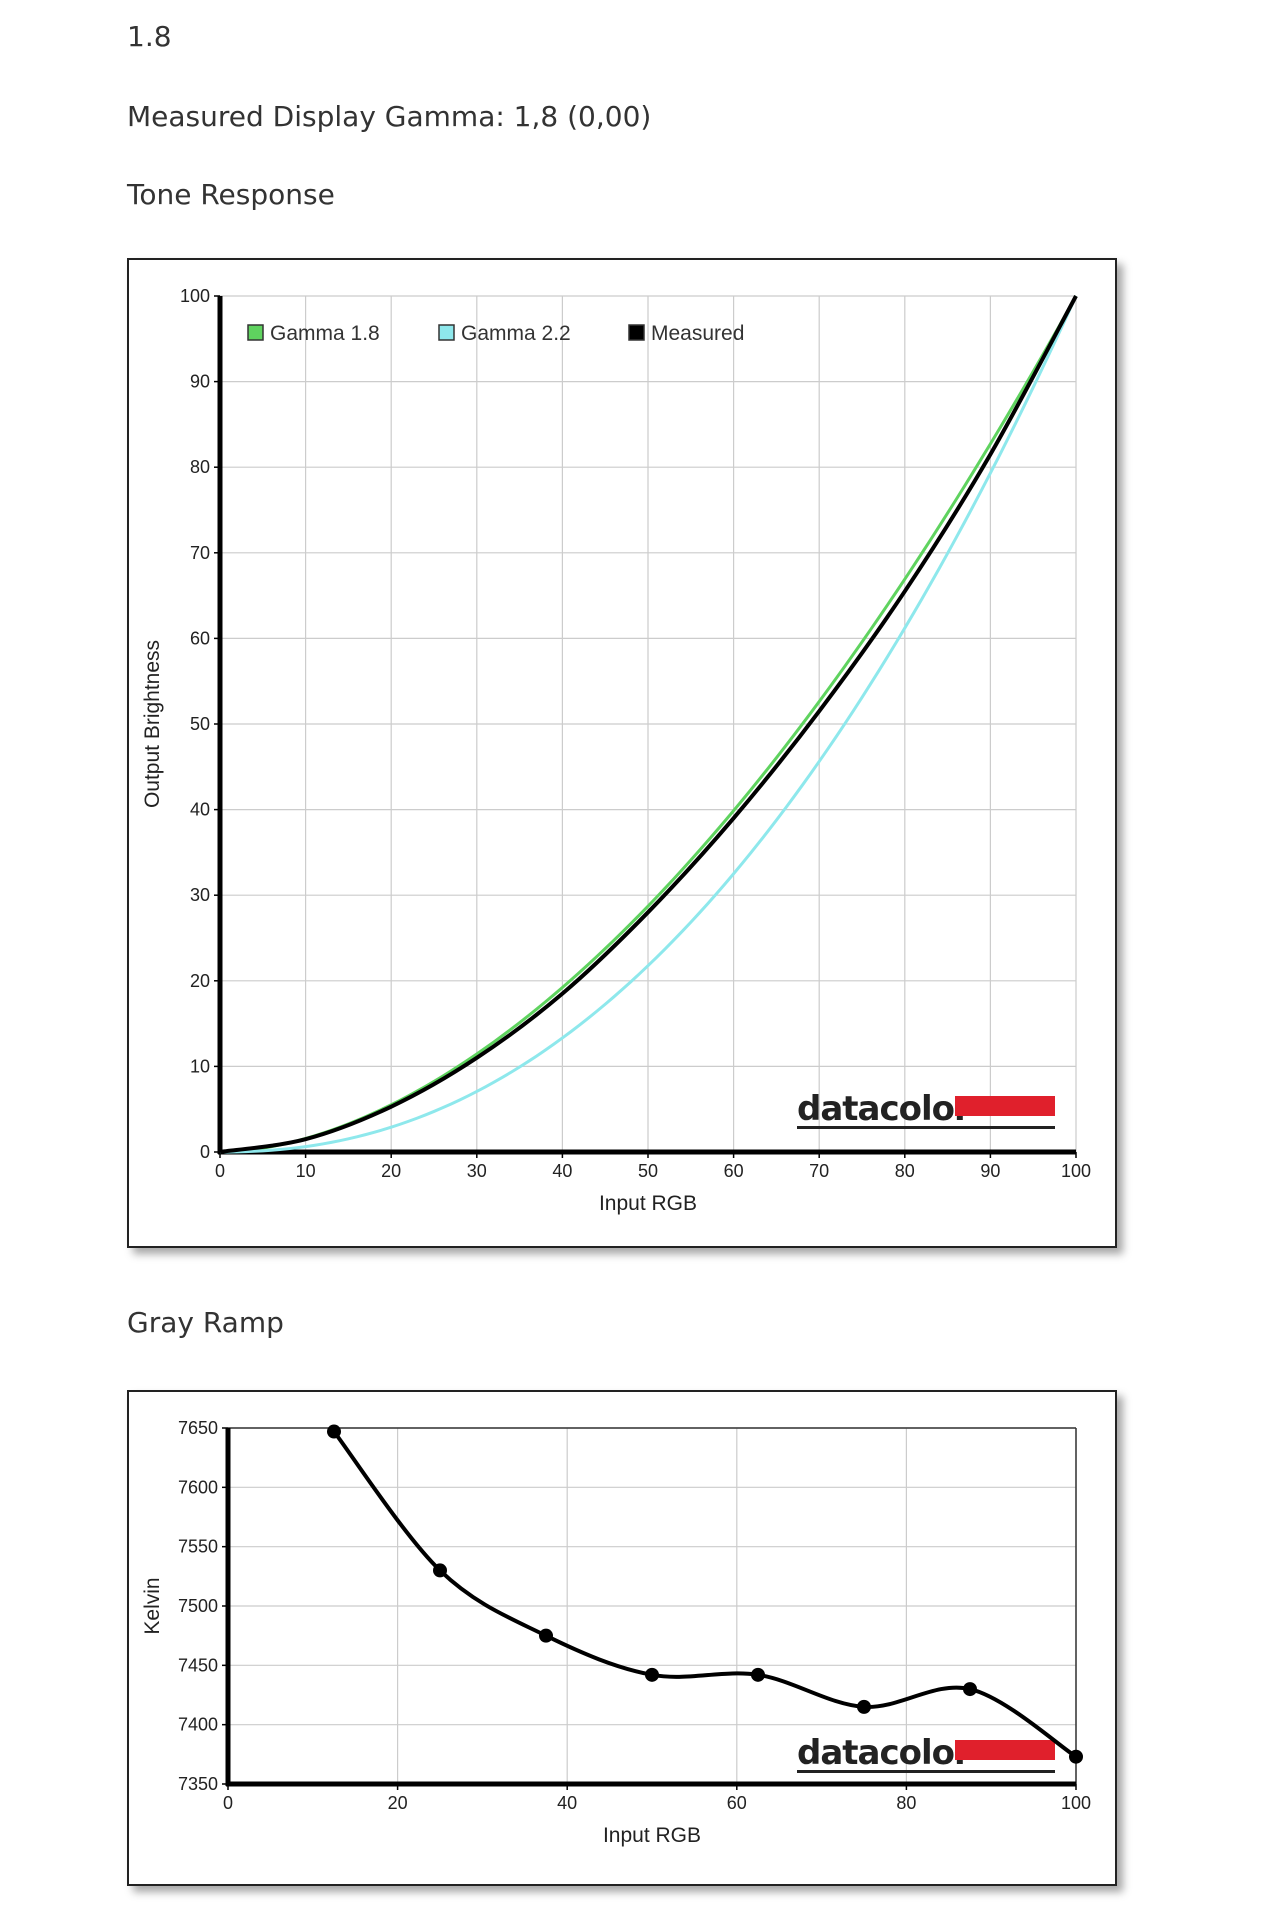  What do you see at coordinates (516, 333) in the screenshot?
I see `legend-label: Gamma 2.2` at bounding box center [516, 333].